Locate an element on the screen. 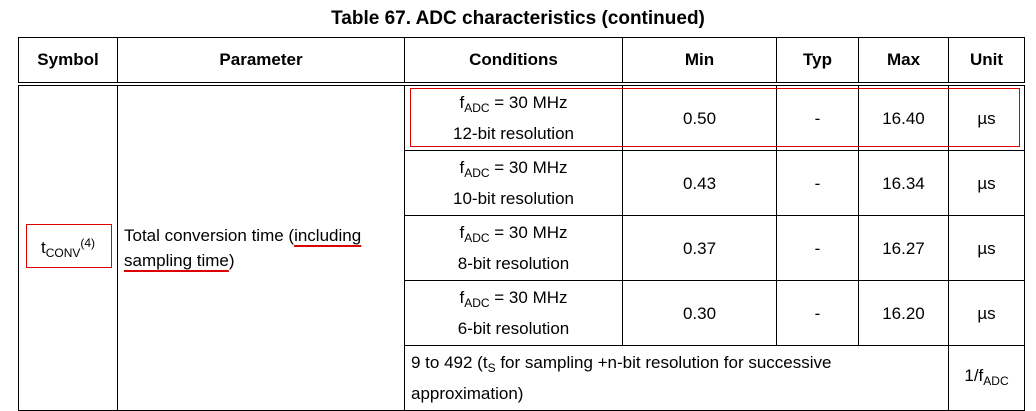  min: 0.50 is located at coordinates (699, 118).